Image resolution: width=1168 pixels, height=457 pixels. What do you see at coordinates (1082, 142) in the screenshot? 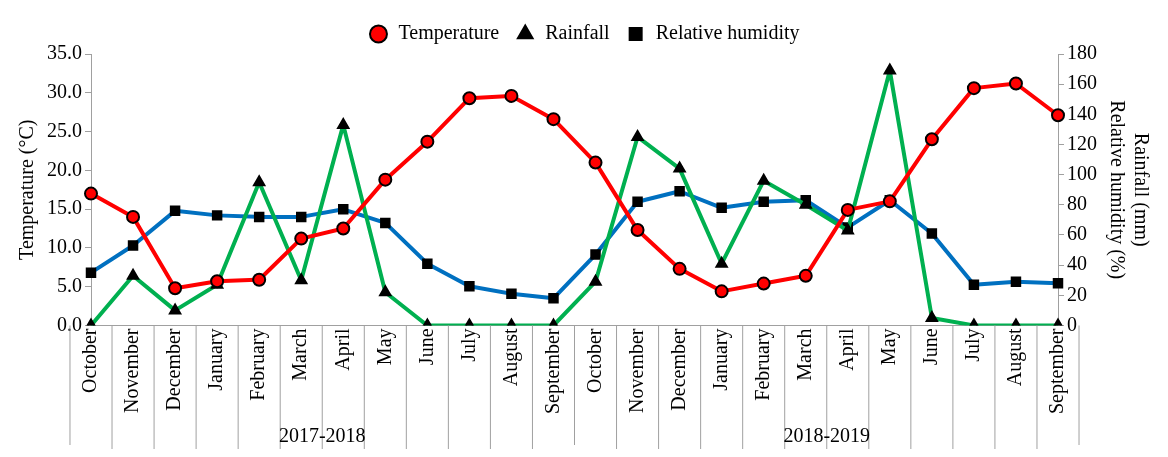
I see `y2-tick-label: 120` at bounding box center [1082, 142].